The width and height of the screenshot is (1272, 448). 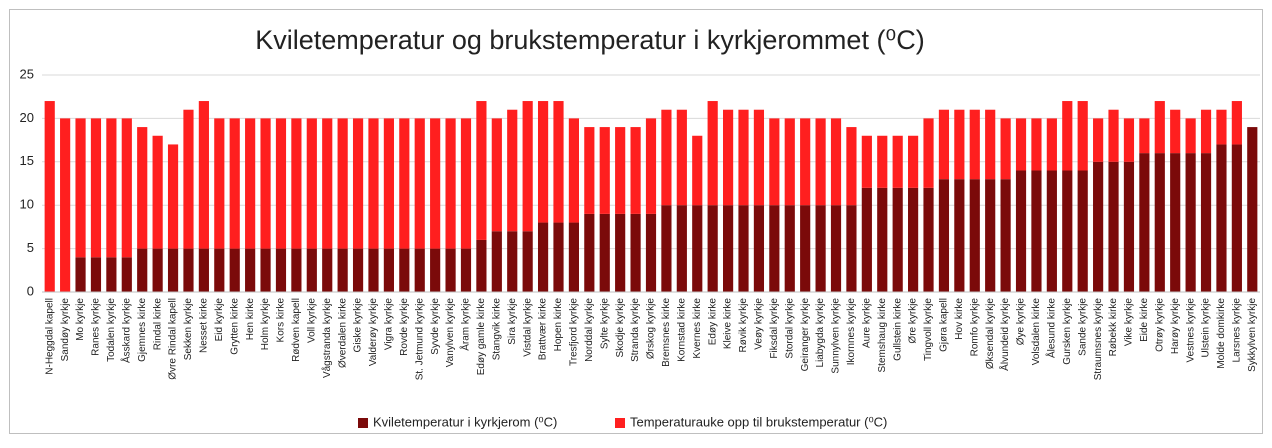 I want to click on x-tick-label: Gursken kyrkje, so click(x=1067, y=331).